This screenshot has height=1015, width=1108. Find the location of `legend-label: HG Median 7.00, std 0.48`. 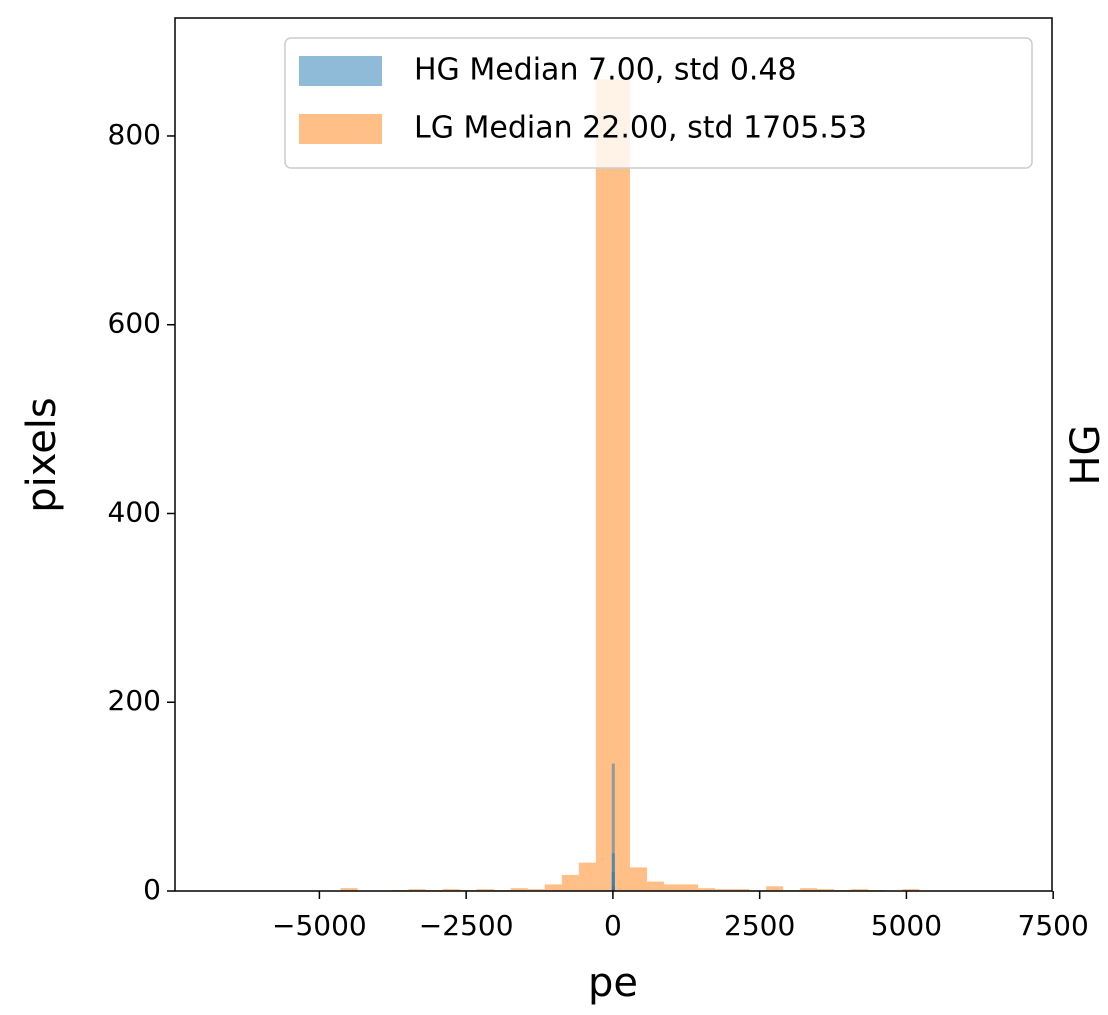

legend-label: HG Median 7.00, std 0.48 is located at coordinates (605, 70).